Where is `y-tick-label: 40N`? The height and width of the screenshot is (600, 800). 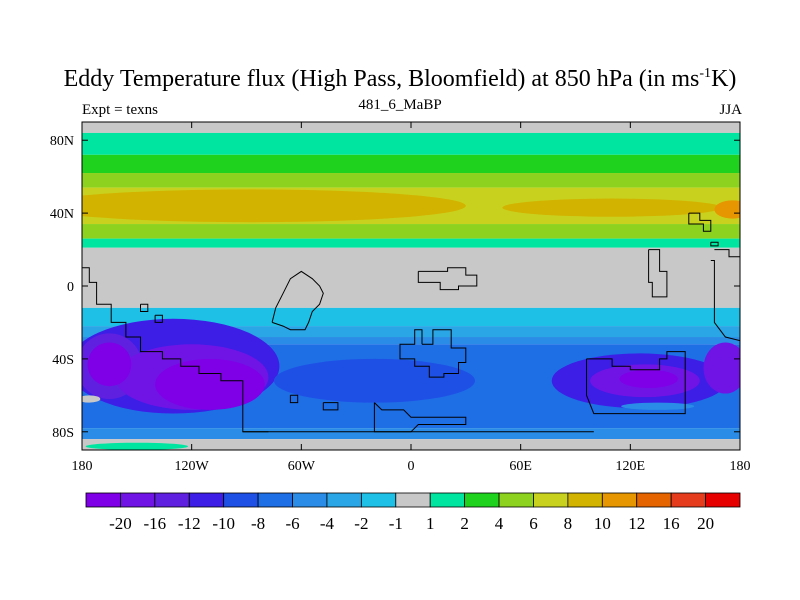
y-tick-label: 40N is located at coordinates (62, 214).